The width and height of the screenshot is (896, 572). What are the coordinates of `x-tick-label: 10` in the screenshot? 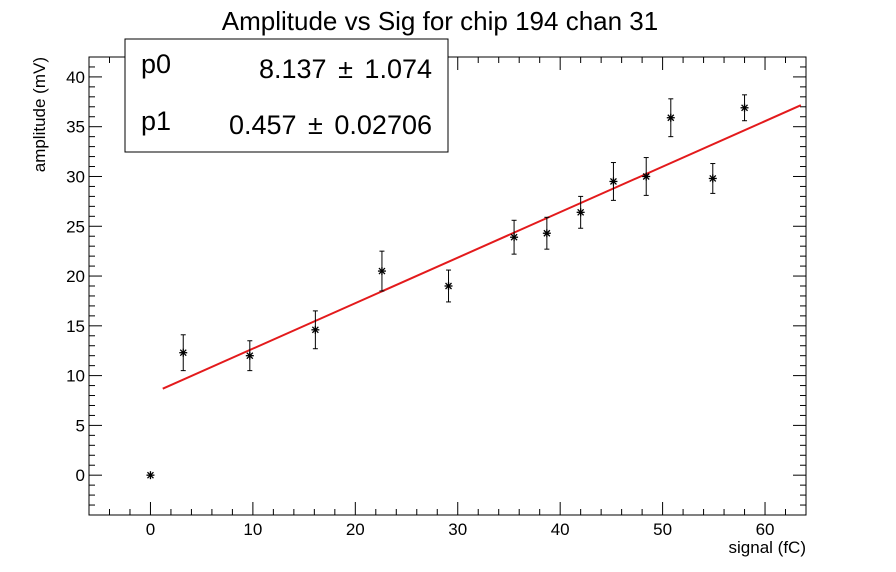 It's located at (252, 529).